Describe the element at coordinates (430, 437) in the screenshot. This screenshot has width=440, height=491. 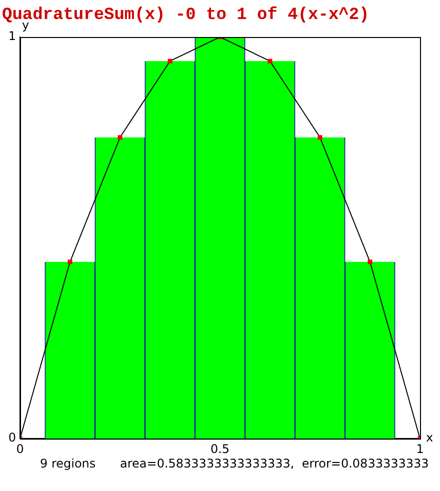
I see `x-axis-title: x` at that location.